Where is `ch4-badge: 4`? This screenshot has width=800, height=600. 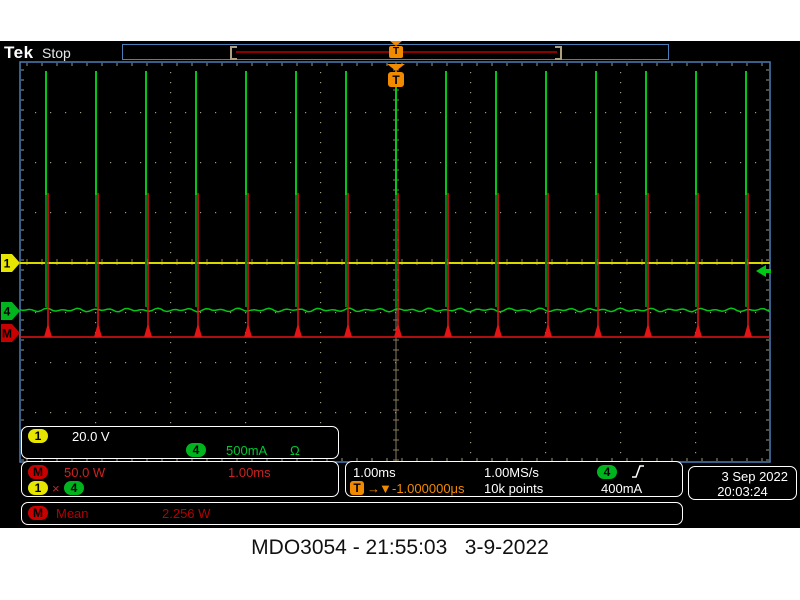 ch4-badge: 4 is located at coordinates (196, 450).